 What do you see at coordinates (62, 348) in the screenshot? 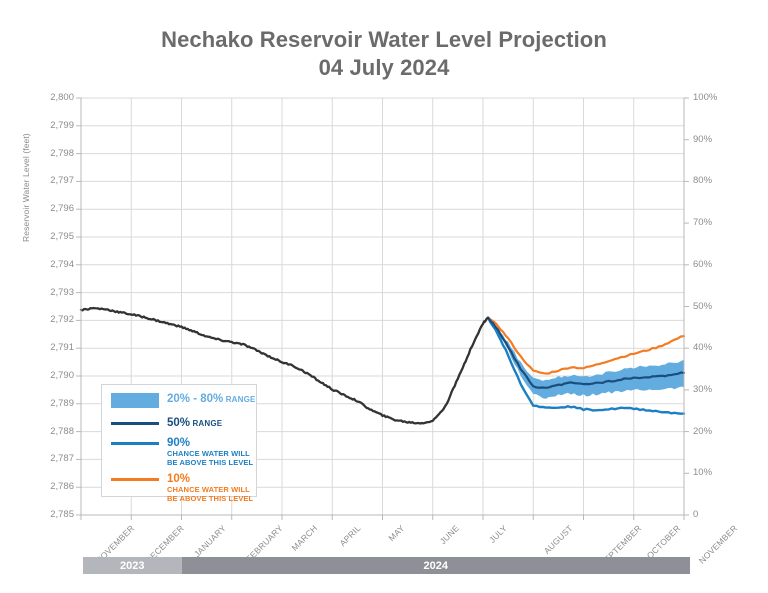
I see `y-tick-left: 2,791` at bounding box center [62, 348].